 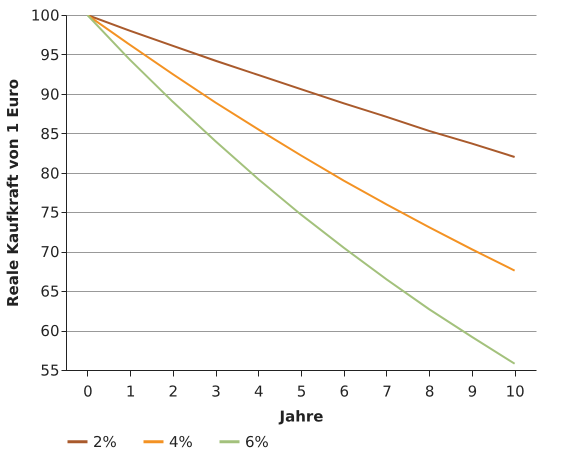 What do you see at coordinates (88, 391) in the screenshot?
I see `x-tick-label: 0` at bounding box center [88, 391].